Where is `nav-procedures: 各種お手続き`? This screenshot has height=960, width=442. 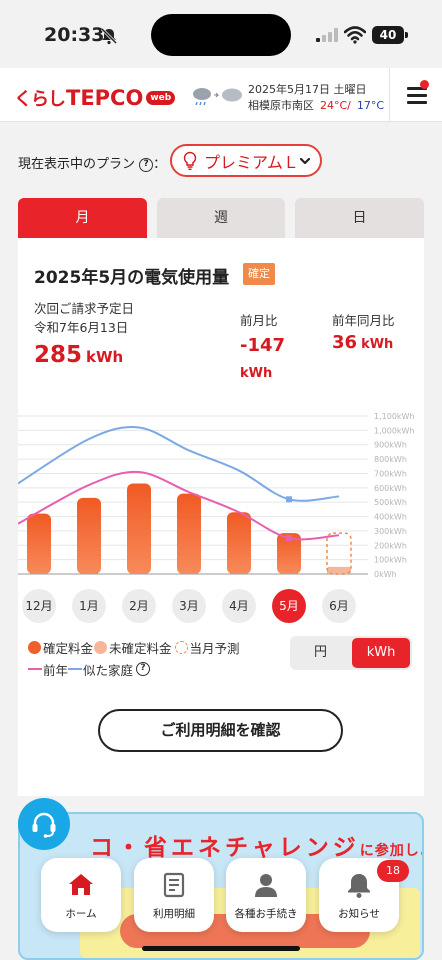 nav-procedures: 各種お手続き is located at coordinates (266, 895).